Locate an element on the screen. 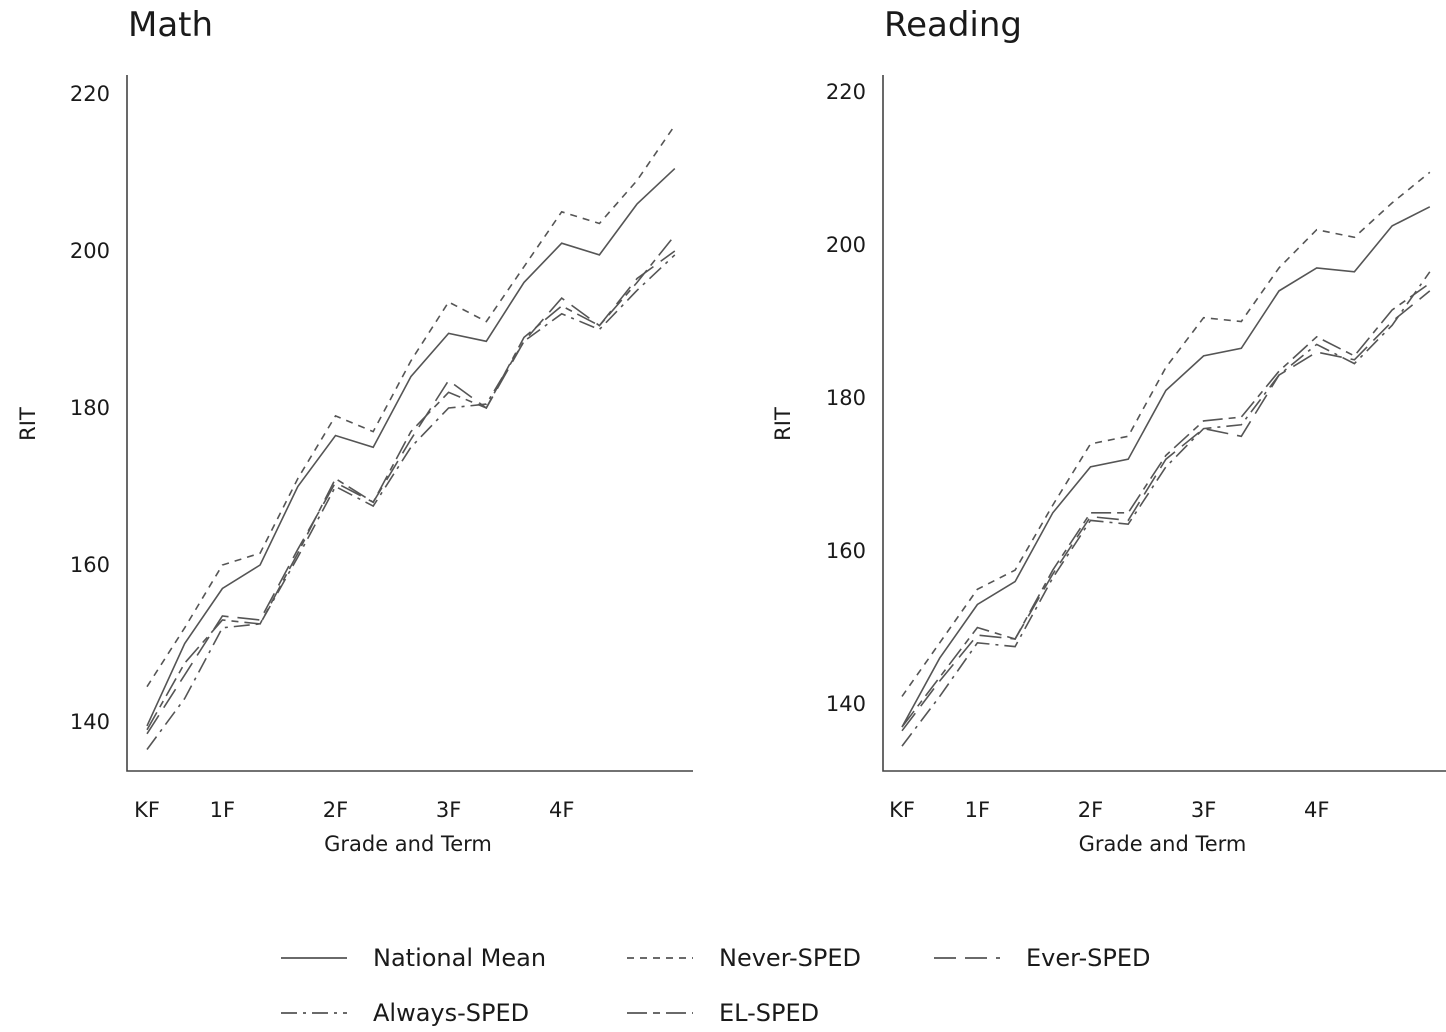 The width and height of the screenshot is (1446, 1032). legend-item-national: National Mean is located at coordinates (413, 958).